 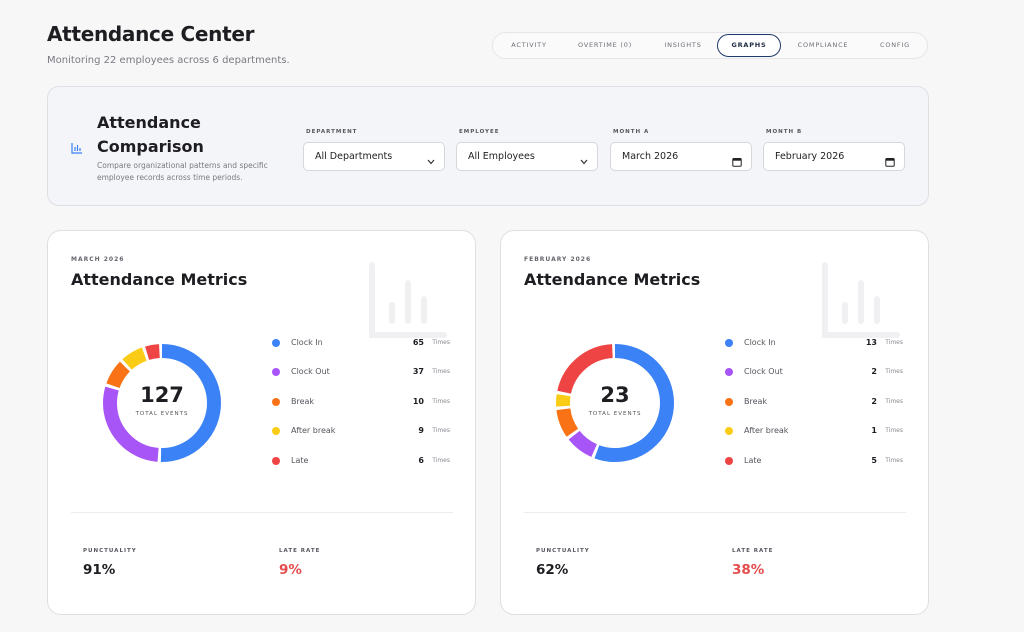 What do you see at coordinates (871, 342) in the screenshot?
I see `legend-count: 13` at bounding box center [871, 342].